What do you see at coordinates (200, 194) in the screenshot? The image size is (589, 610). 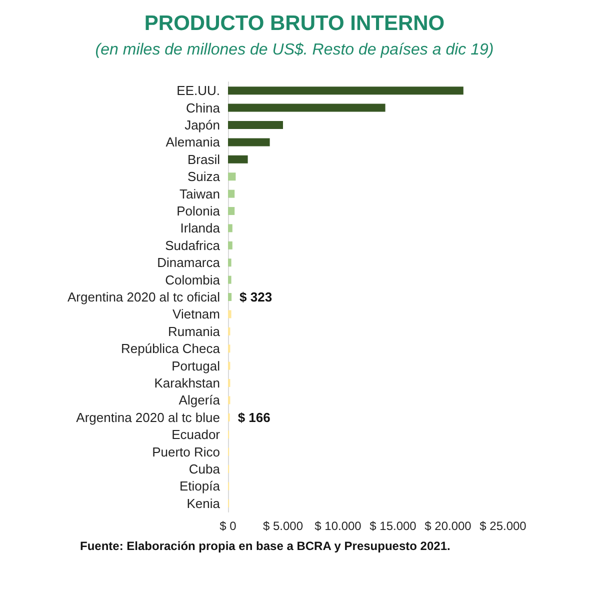 I see `y-tick-label: Taiwan` at bounding box center [200, 194].